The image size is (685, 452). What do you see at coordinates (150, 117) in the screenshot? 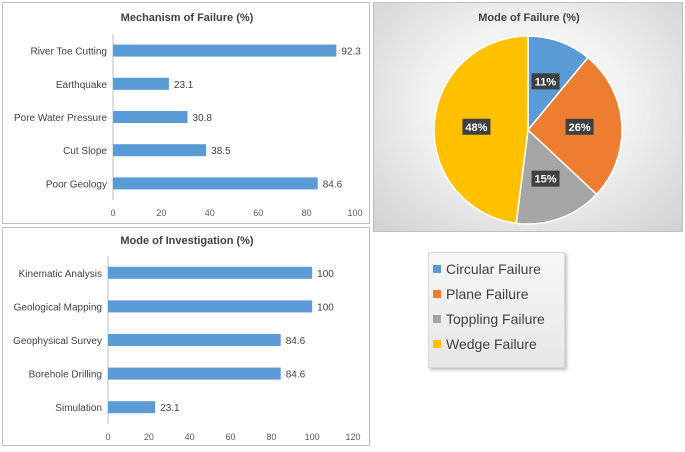
I see `bar-pore-water-pressure` at bounding box center [150, 117].